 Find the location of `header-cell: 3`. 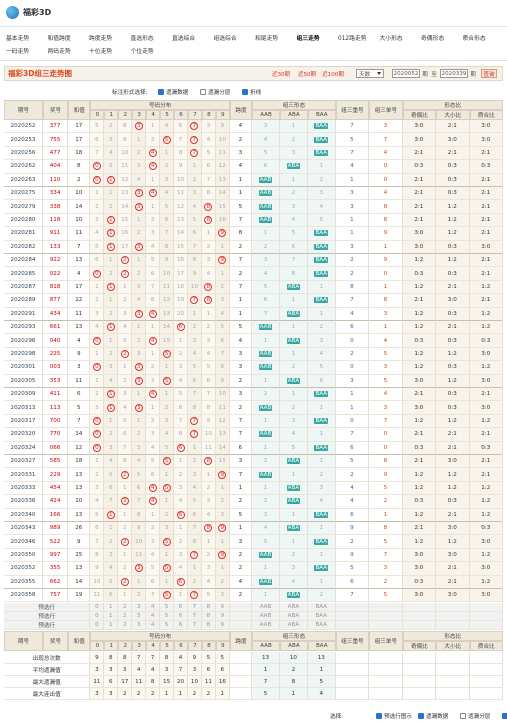

header-cell: 3 is located at coordinates (139, 115).